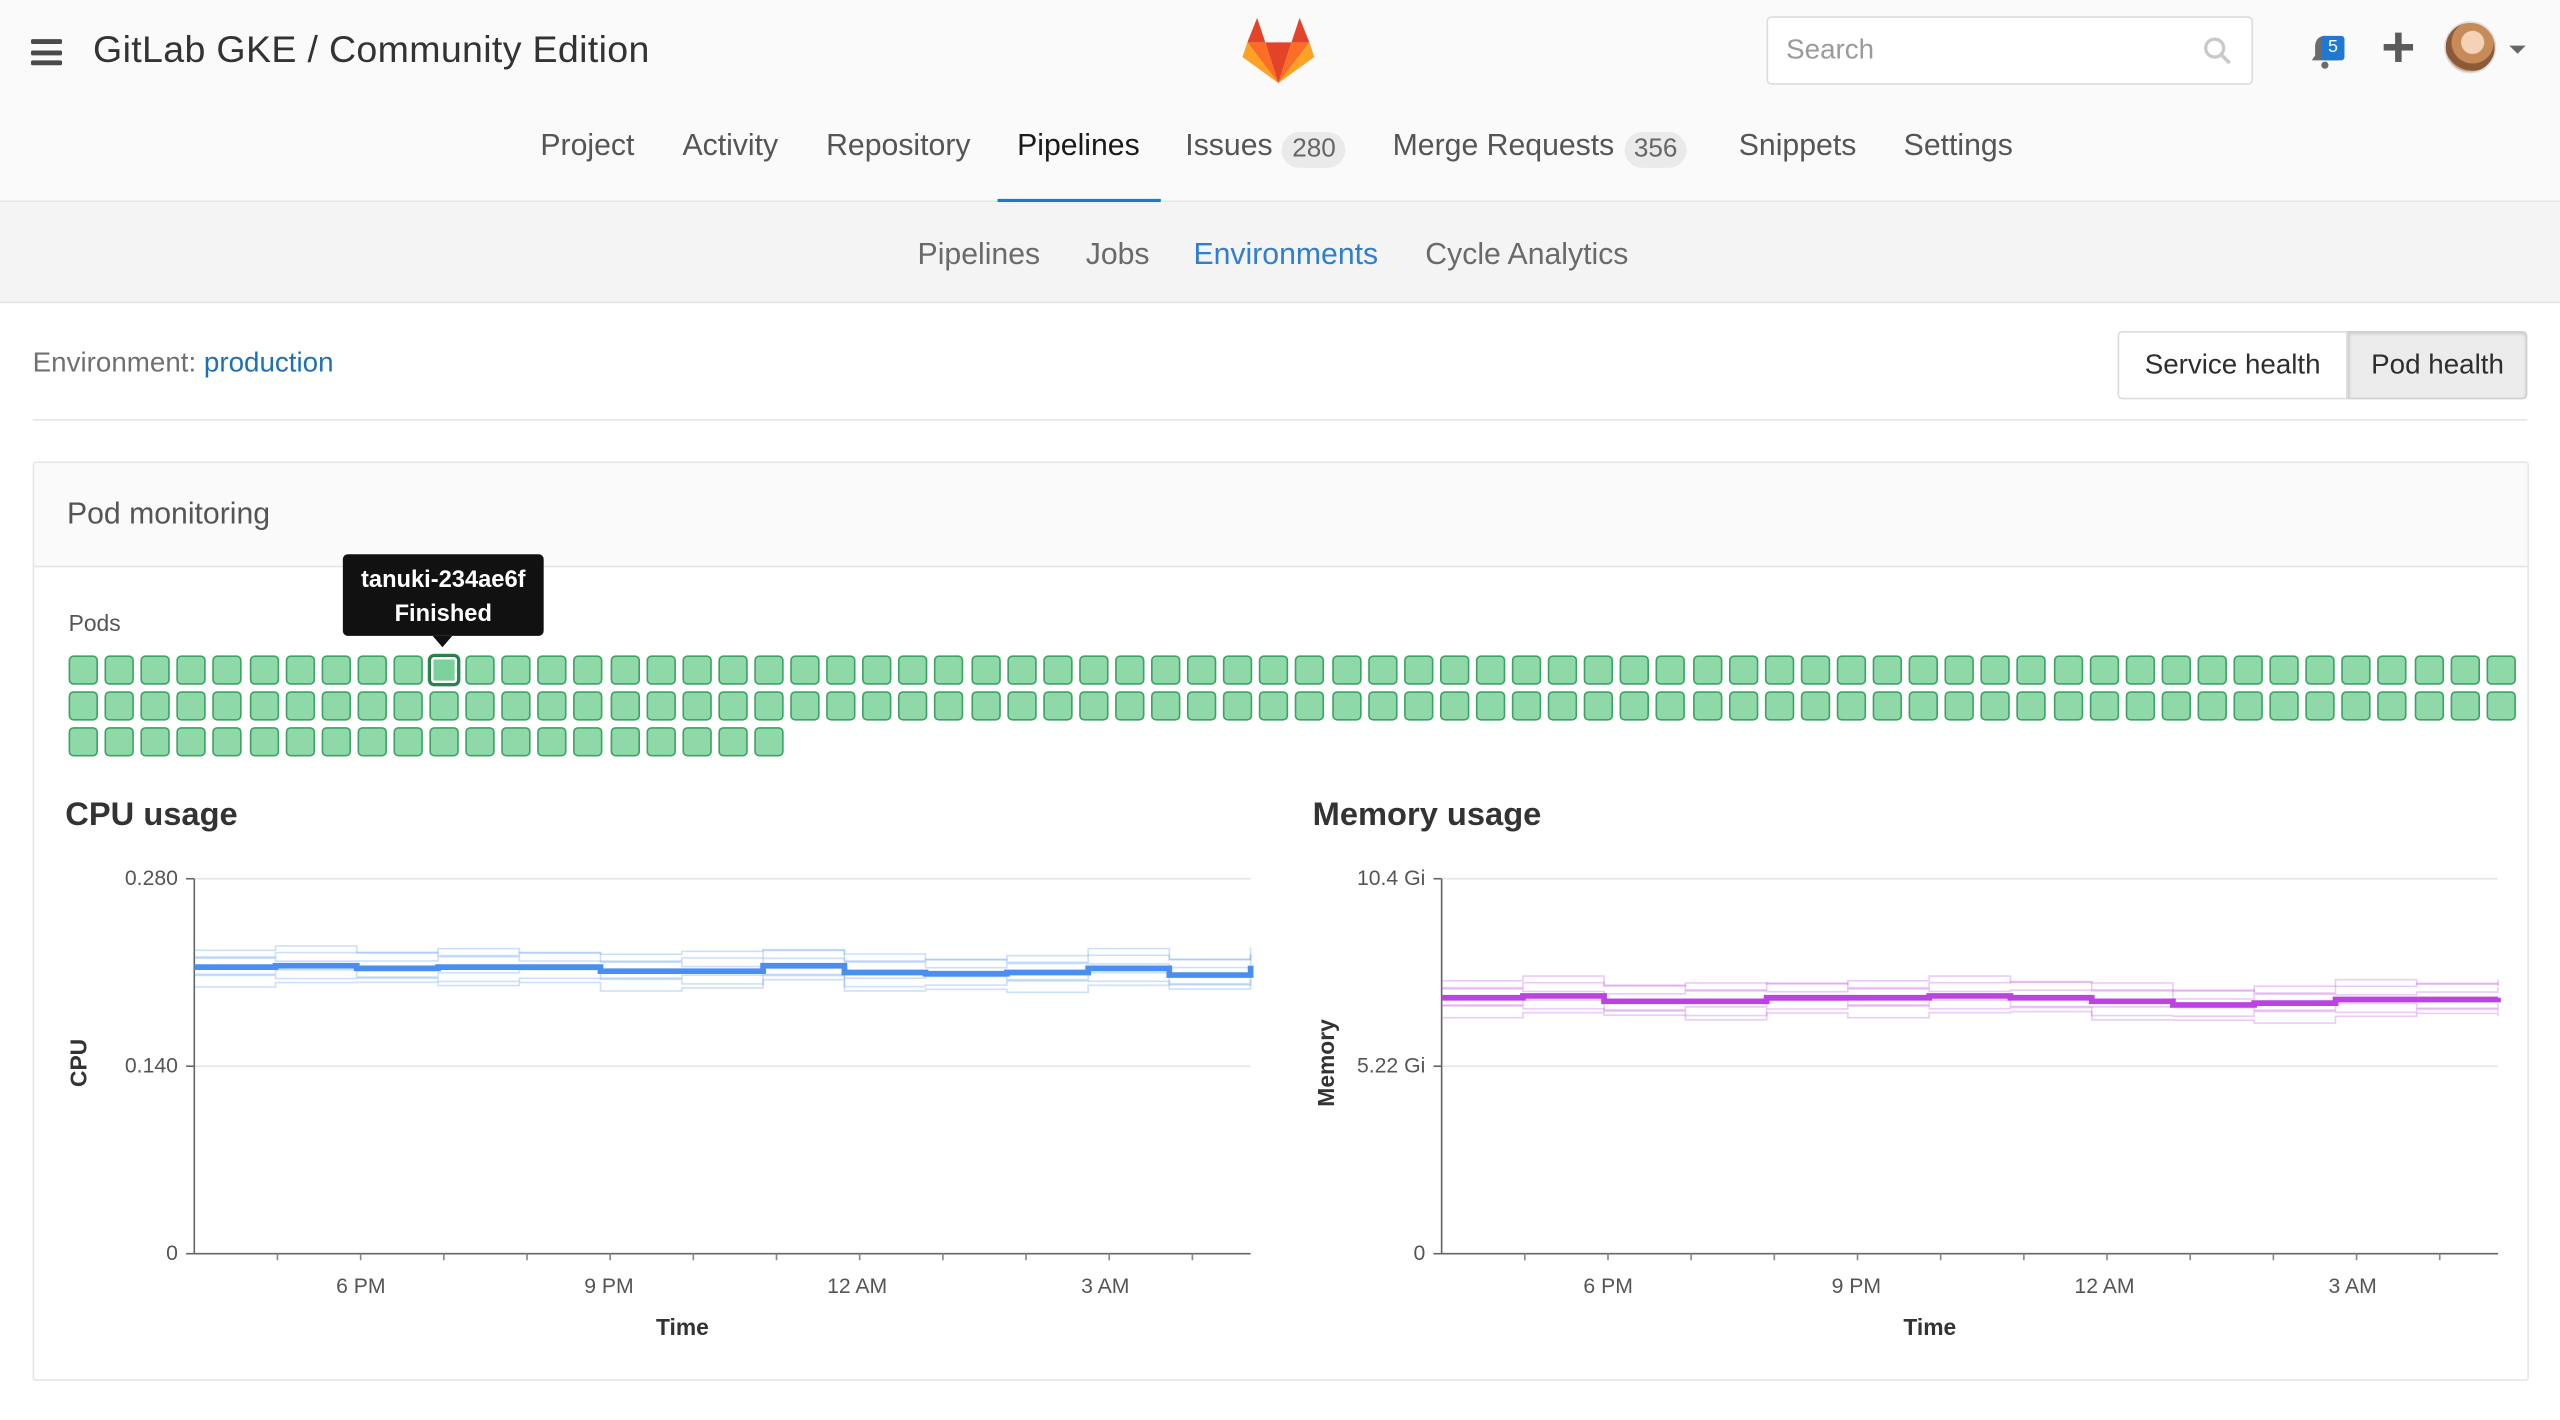 This screenshot has width=2560, height=1420. Describe the element at coordinates (371, 49) in the screenshot. I see `project-title: GitLab GKE / Community Edition` at that location.